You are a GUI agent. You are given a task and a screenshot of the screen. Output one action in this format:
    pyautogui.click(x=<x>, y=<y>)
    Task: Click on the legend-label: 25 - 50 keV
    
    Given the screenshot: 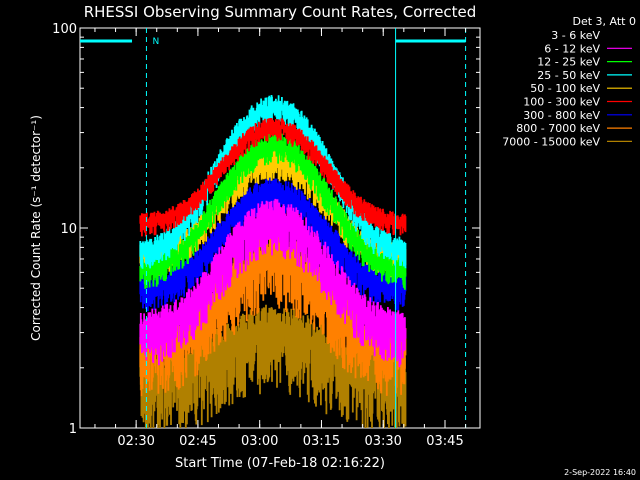 What is the action you would take?
    pyautogui.click(x=568, y=75)
    